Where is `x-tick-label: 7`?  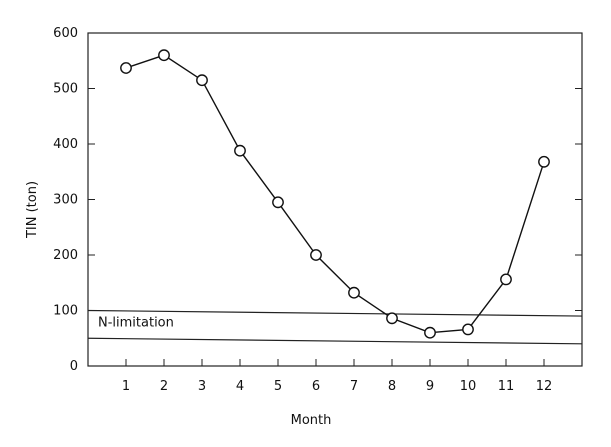
x-tick-label: 7 is located at coordinates (354, 386).